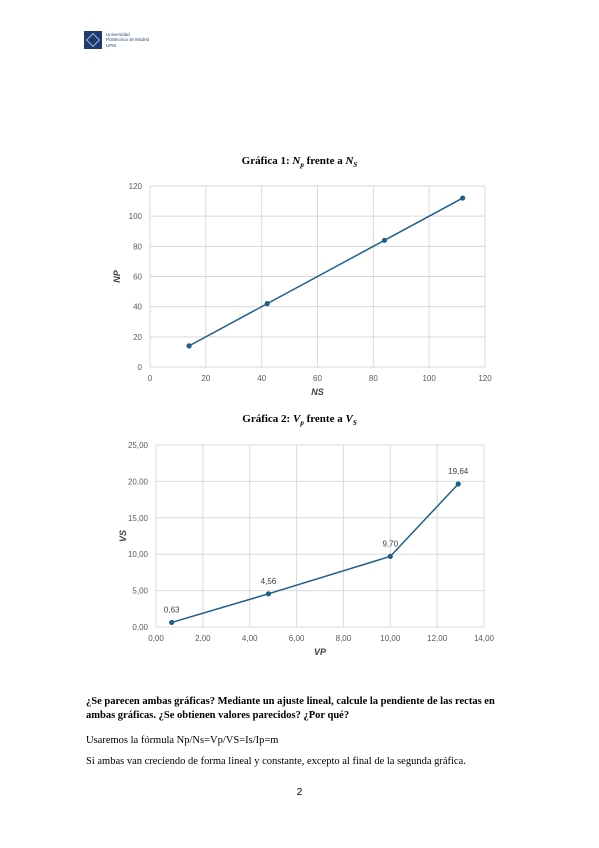 Image resolution: width=599 pixels, height=848 pixels. I want to click on x-tick-label: 6,00, so click(297, 638).